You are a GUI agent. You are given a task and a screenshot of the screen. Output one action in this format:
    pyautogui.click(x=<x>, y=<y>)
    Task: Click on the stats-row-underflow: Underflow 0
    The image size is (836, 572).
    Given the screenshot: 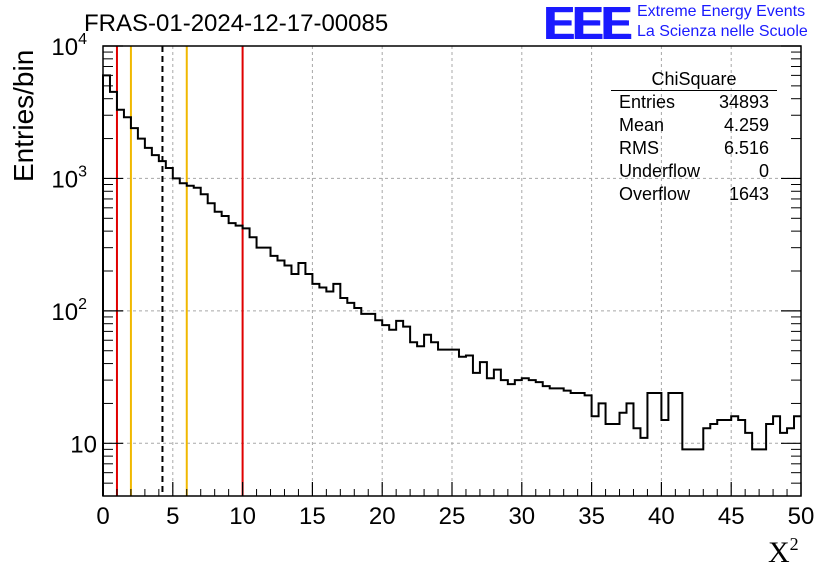 What is the action you would take?
    pyautogui.click(x=694, y=171)
    